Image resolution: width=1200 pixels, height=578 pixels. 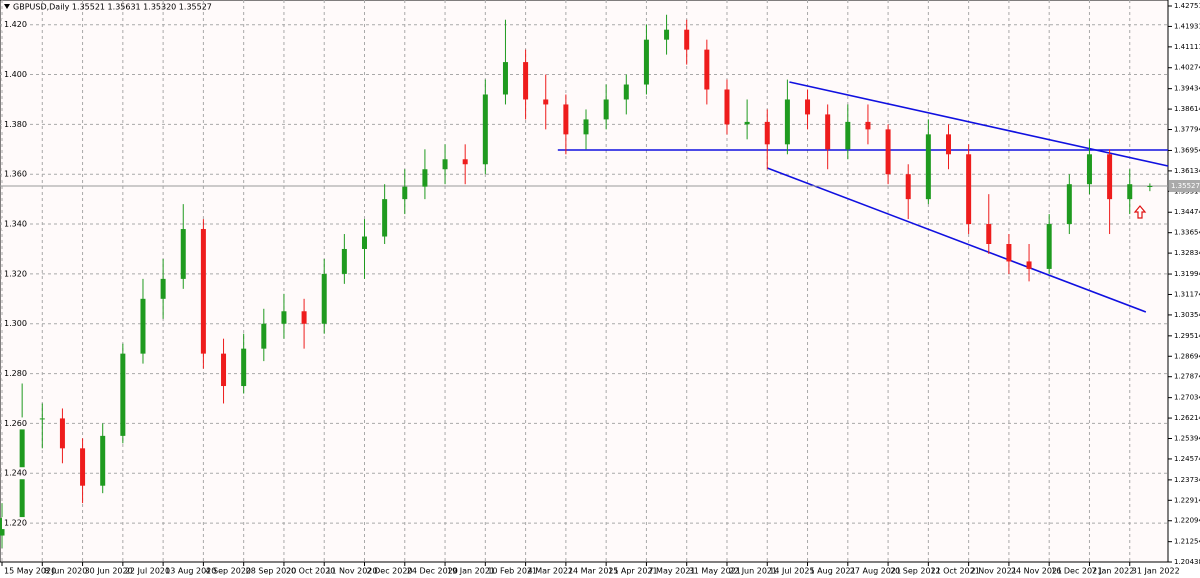 What do you see at coordinates (310, 571) in the screenshot?
I see `x-tick-label: 20 Oct 2020` at bounding box center [310, 571].